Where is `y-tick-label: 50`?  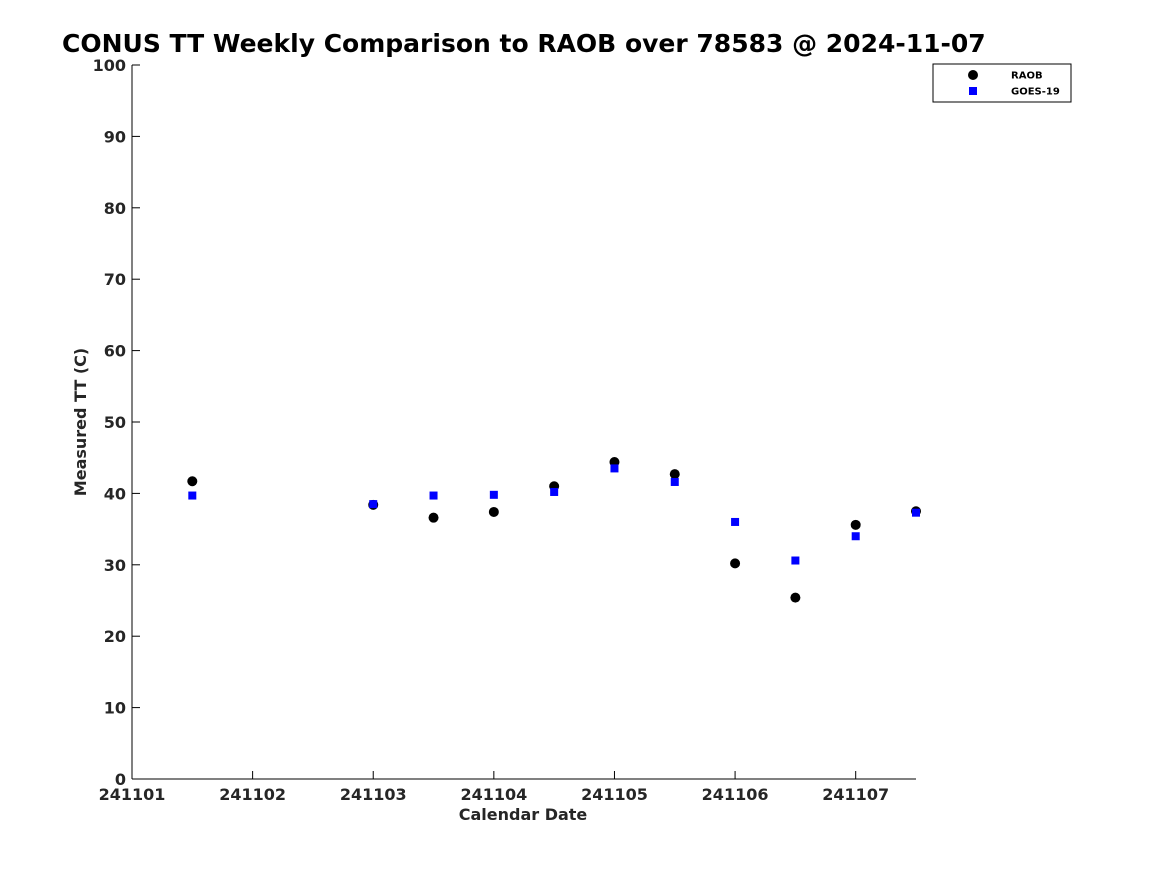
y-tick-label: 50 is located at coordinates (115, 422).